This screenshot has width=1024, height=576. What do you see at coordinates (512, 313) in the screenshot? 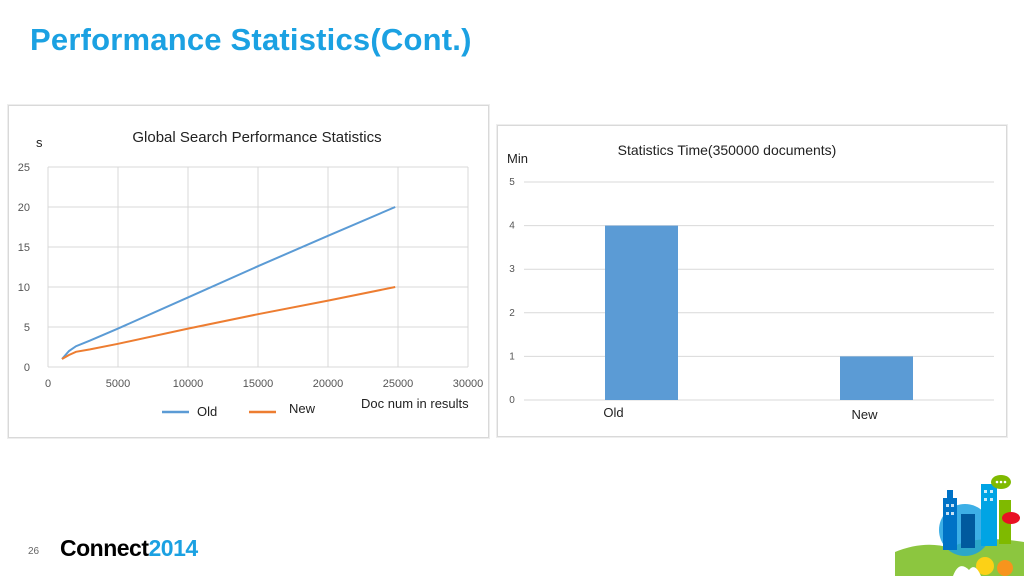
I see `y-tick-label: 2` at bounding box center [512, 313].